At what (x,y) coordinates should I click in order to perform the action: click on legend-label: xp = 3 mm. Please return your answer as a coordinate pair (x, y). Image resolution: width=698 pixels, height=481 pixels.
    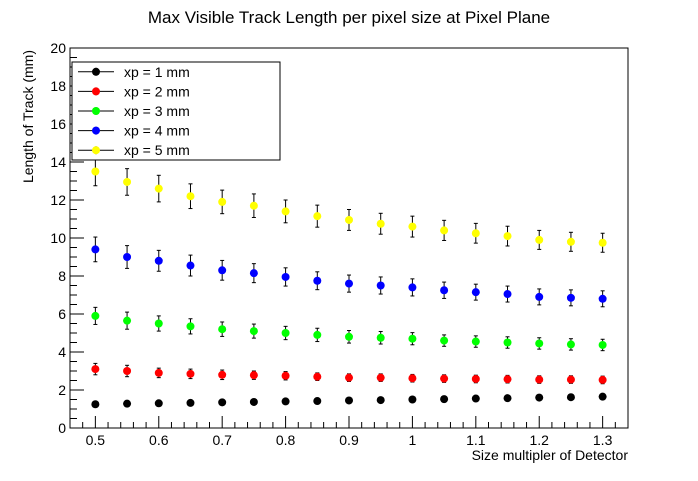
    Looking at the image, I should click on (157, 111).